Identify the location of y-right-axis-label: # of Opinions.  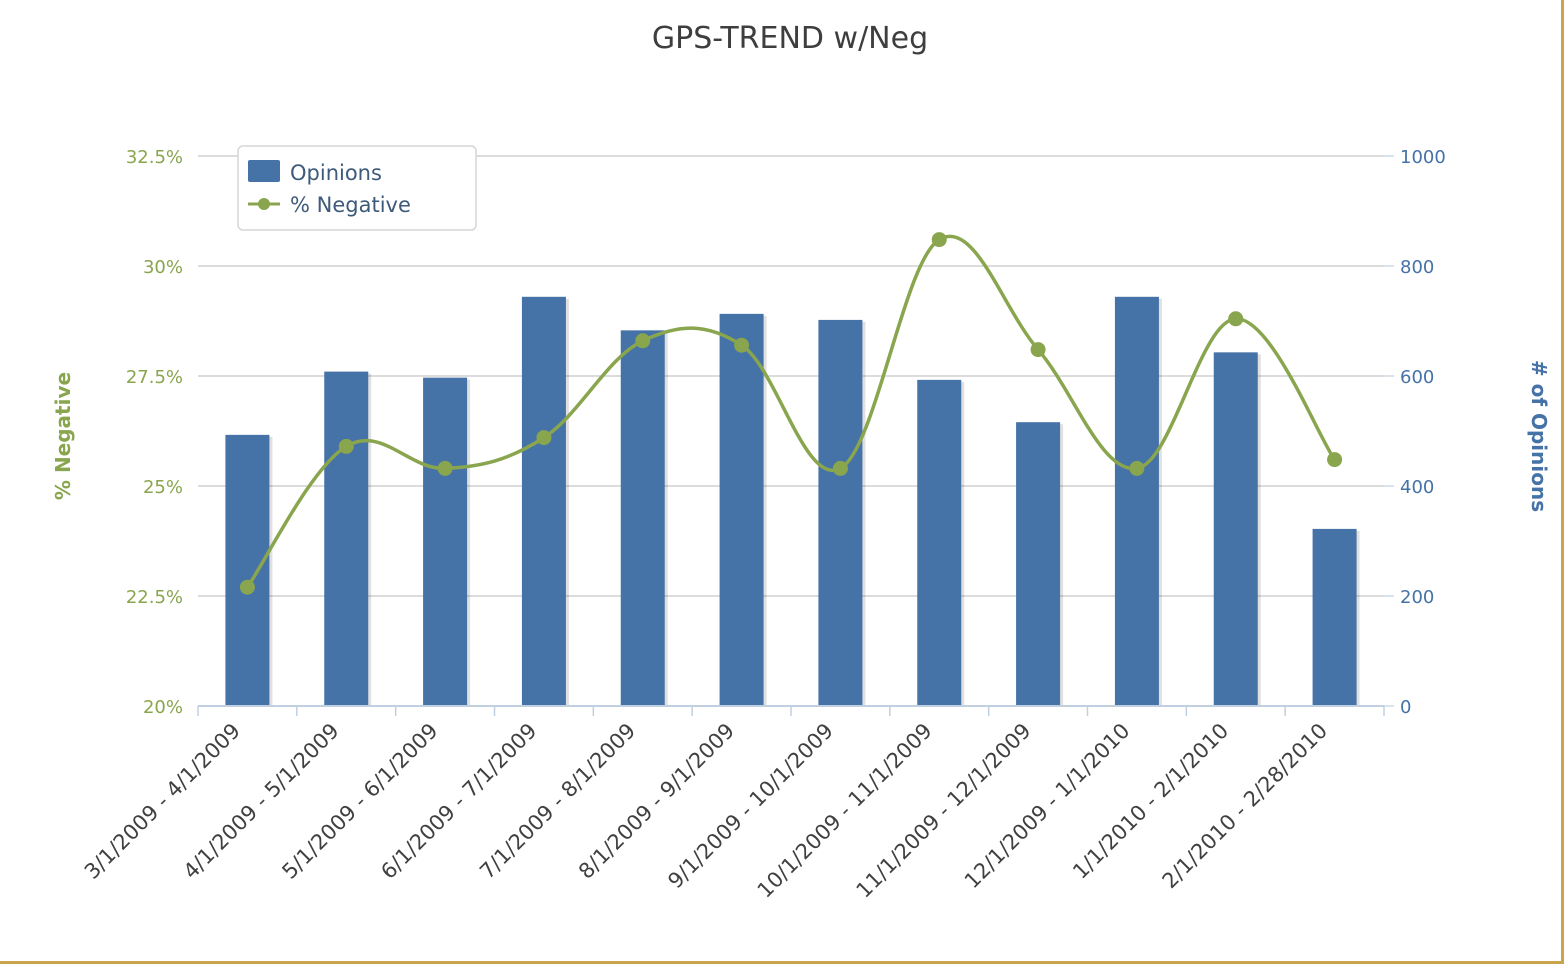
(1539, 436).